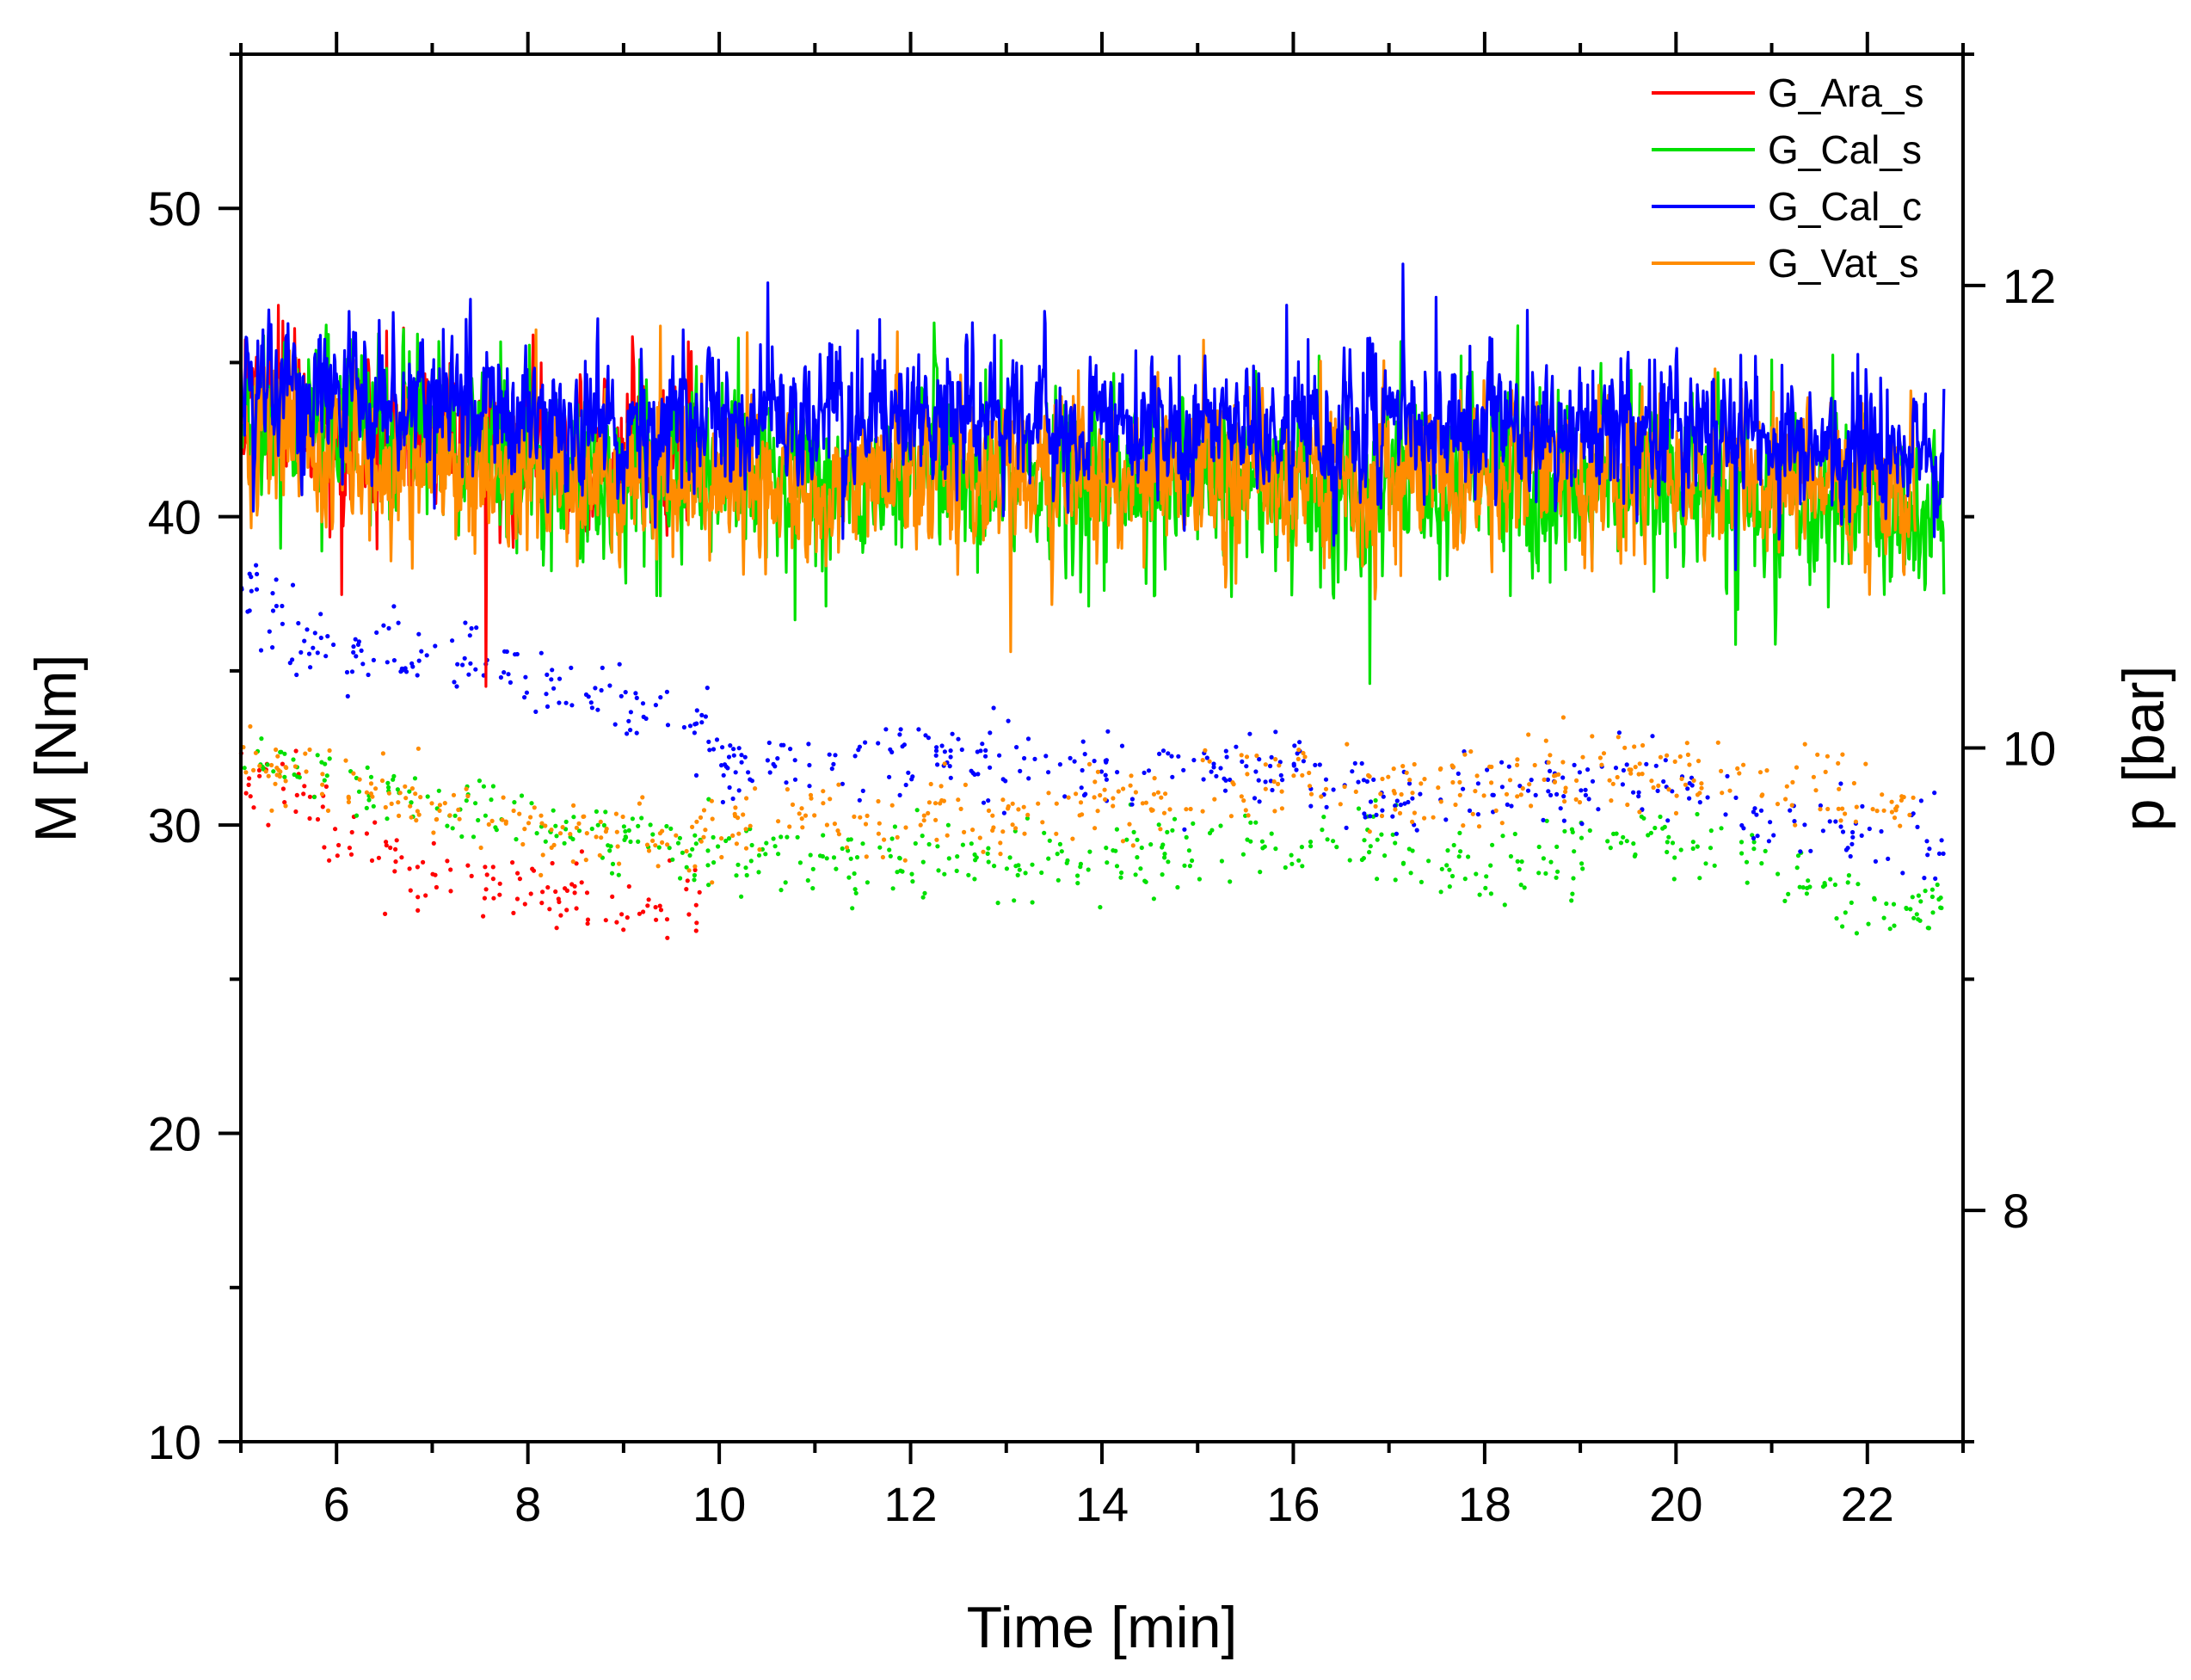 The image size is (2191, 1680). Describe the element at coordinates (56, 748) in the screenshot. I see `y-axis-title: M [Nm]` at that location.